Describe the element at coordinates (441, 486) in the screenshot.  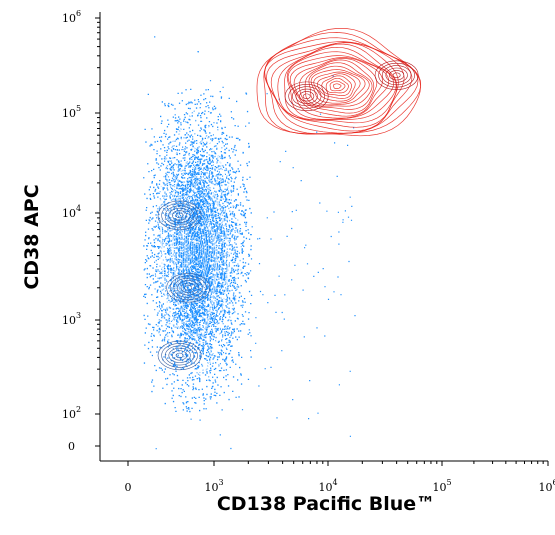
I see `x-tick-label: 10⁵` at that location.